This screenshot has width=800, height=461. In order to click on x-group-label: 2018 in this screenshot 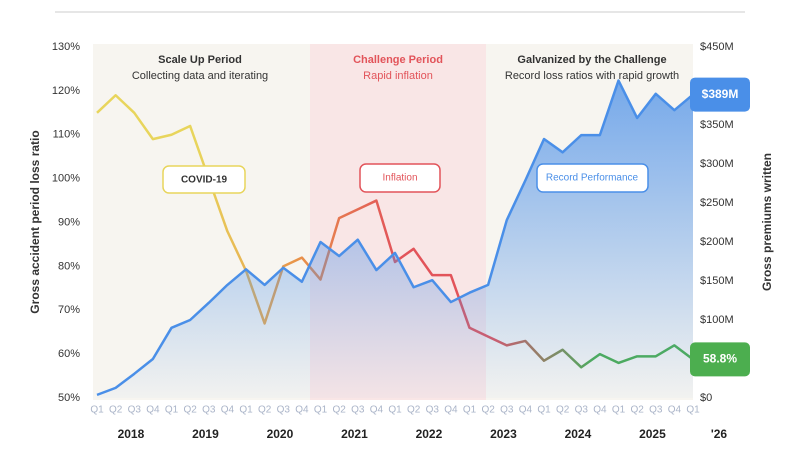, I will do `click(131, 434)`.